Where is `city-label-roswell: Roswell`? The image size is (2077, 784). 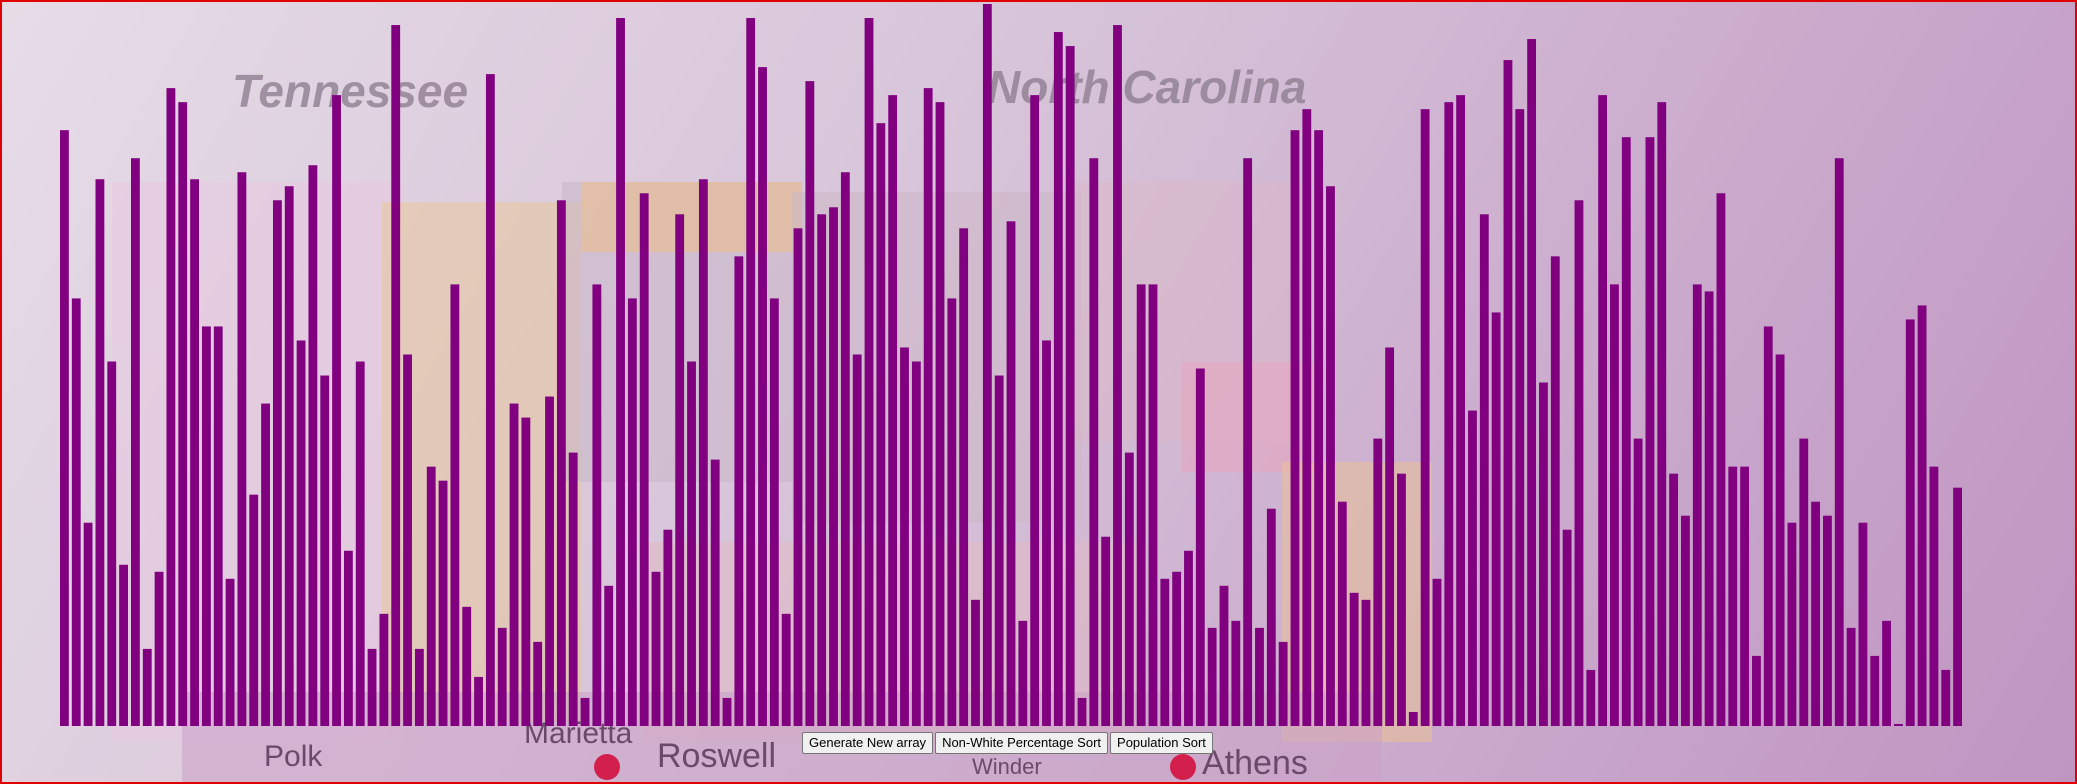
city-label-roswell: Roswell is located at coordinates (717, 756).